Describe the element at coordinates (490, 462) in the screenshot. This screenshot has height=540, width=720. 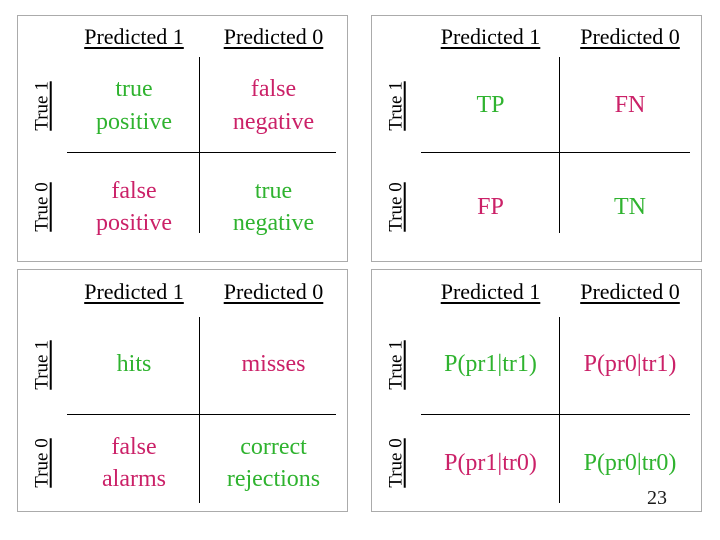
I see `matrix-cell-p-pr1-tr0: P(pr1|tr0)` at that location.